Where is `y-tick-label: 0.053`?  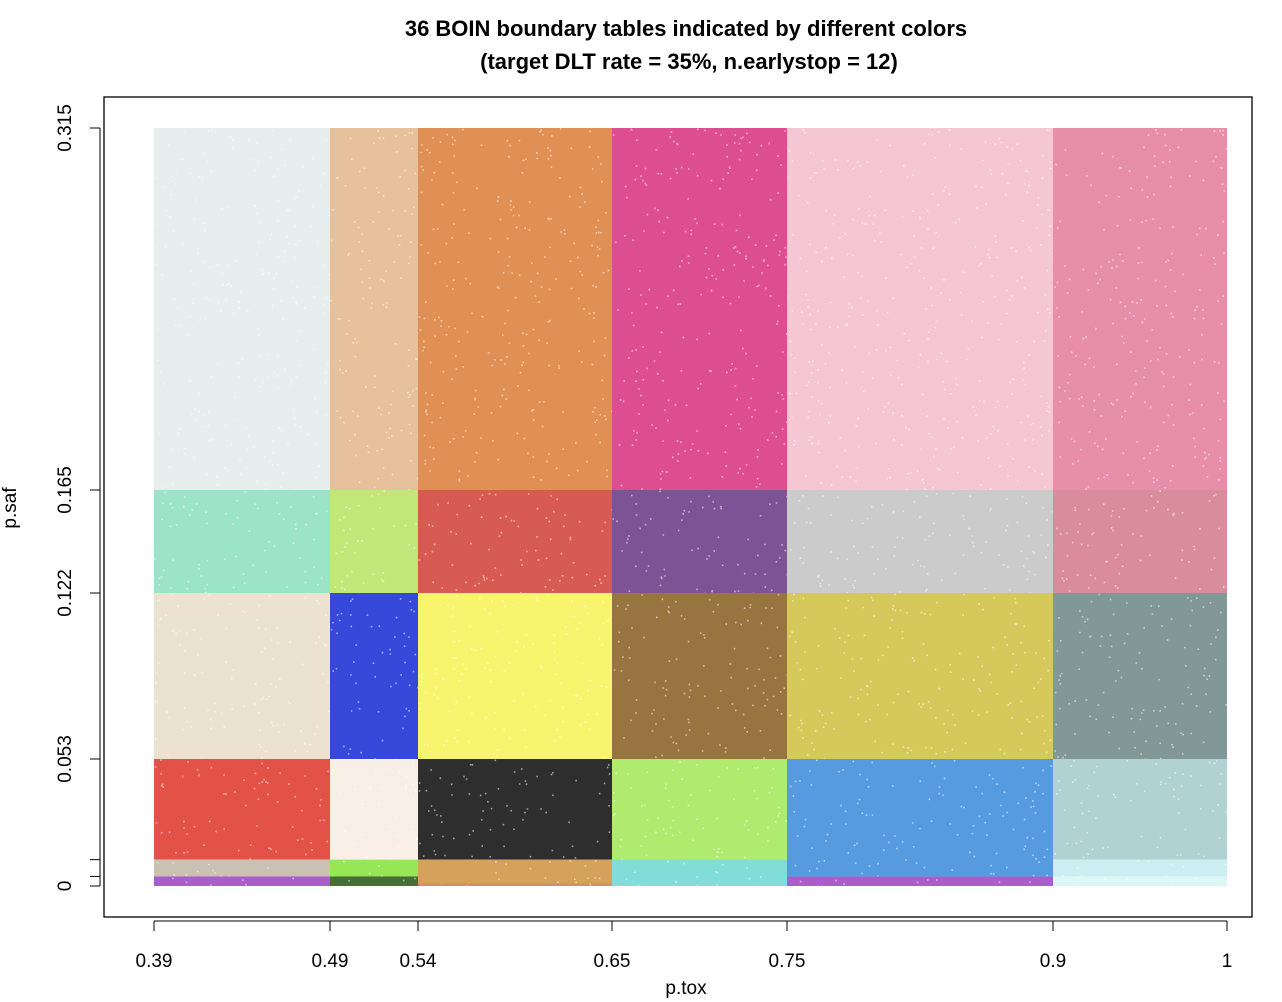 y-tick-label: 0.053 is located at coordinates (65, 759).